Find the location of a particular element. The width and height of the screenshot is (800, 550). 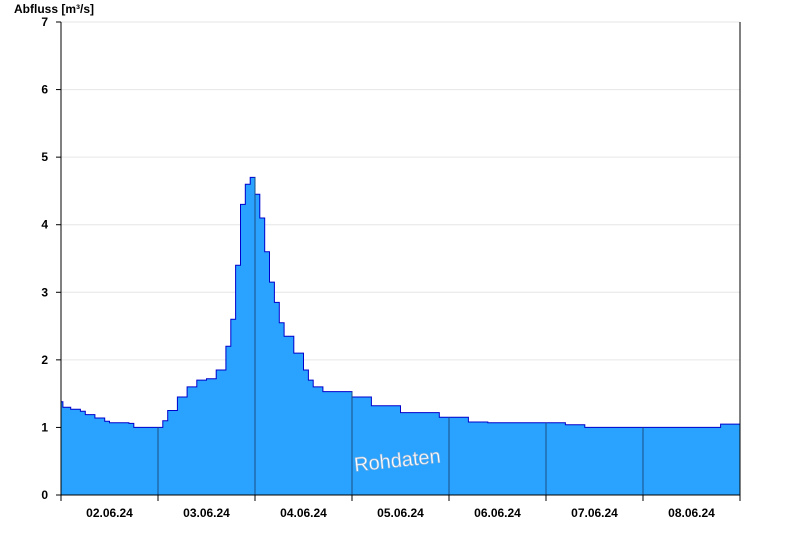

x-tick-label-0: 02.06.24 is located at coordinates (109, 513).